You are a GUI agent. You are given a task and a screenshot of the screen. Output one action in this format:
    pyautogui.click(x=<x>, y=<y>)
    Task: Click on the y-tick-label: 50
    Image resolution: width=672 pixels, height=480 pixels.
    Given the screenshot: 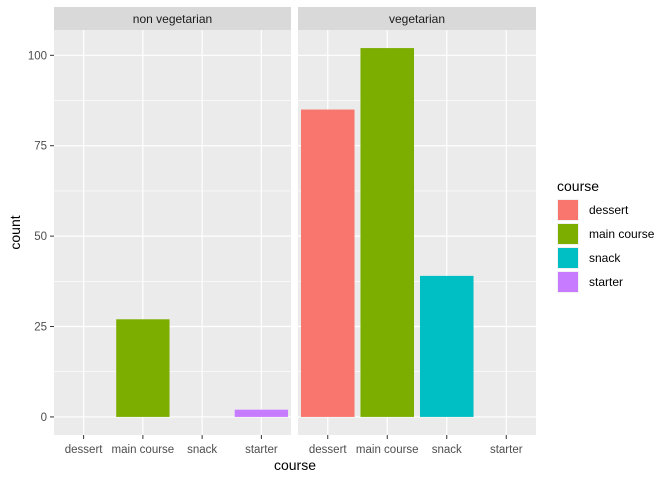 What is the action you would take?
    pyautogui.click(x=40, y=237)
    